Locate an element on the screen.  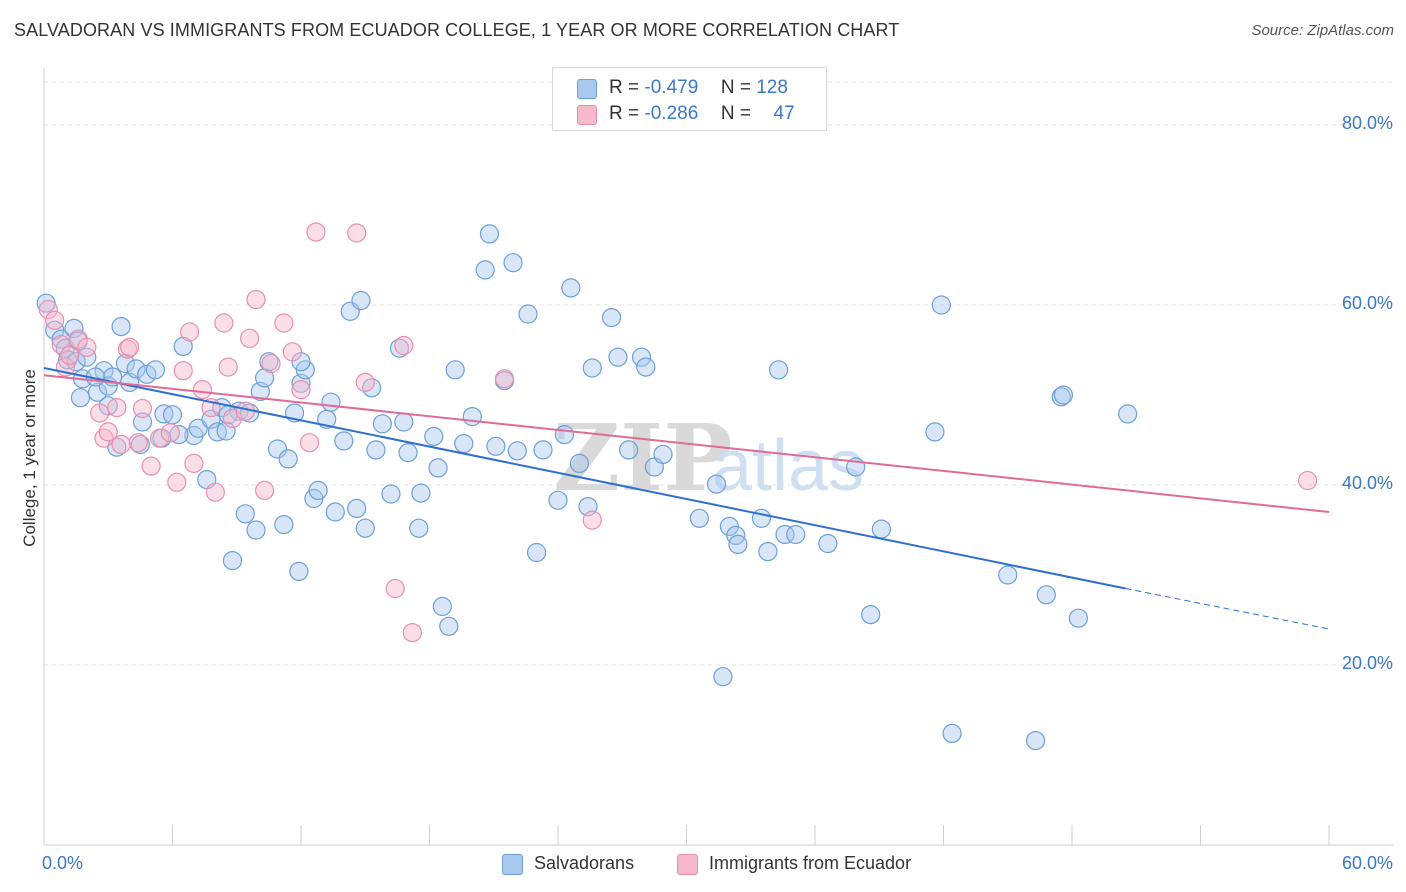
legend-n-value-ecuador: 47 is located at coordinates (784, 113).